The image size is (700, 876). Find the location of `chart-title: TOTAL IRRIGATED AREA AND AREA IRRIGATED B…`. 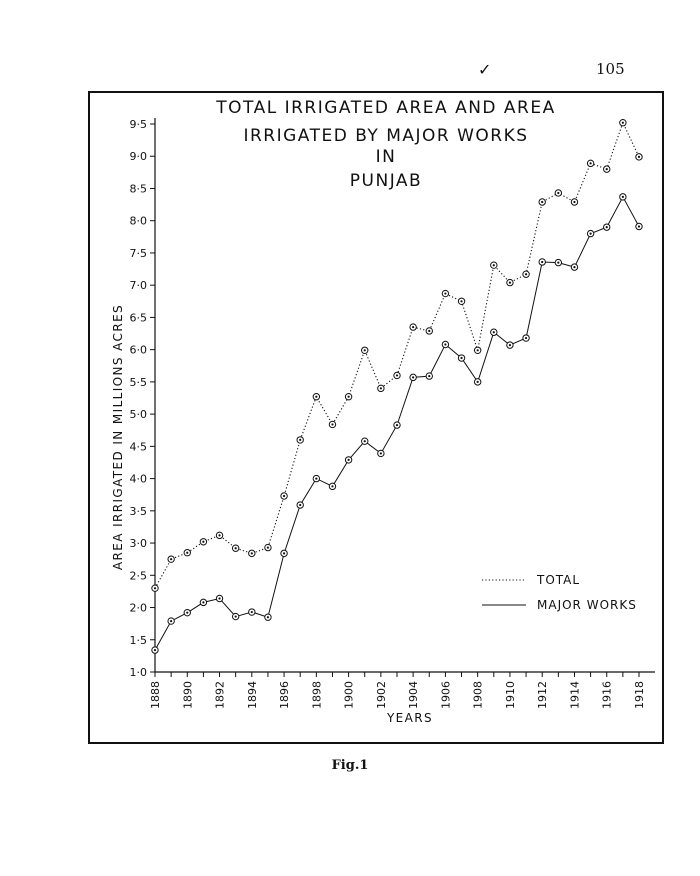

chart-title: TOTAL IRRIGATED AREA AND AREA IRRIGATED B… is located at coordinates (385, 144).